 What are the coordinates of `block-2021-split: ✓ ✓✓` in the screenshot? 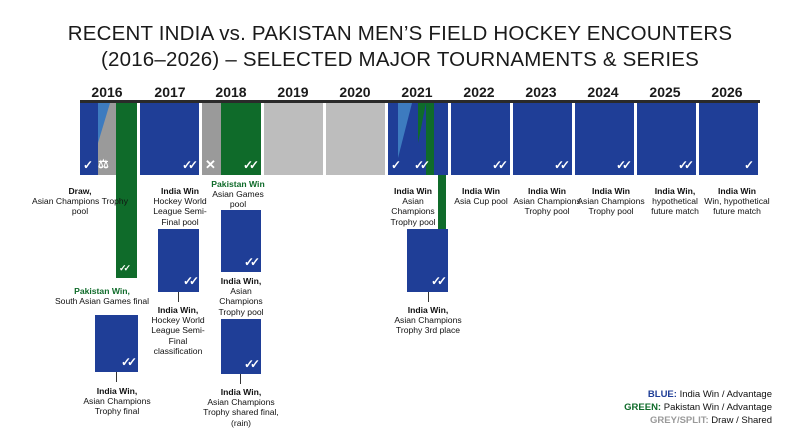 It's located at (418, 139).